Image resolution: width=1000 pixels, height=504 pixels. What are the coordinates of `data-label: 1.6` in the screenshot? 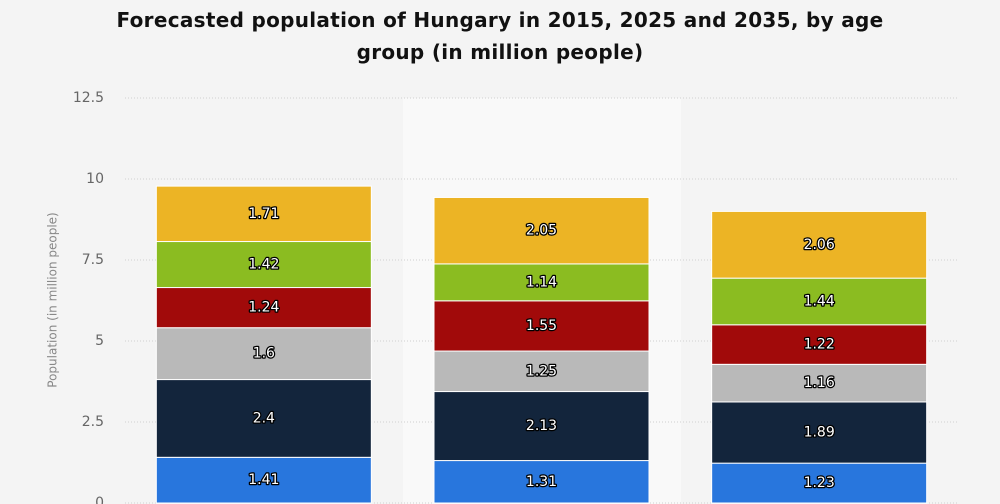 It's located at (264, 354).